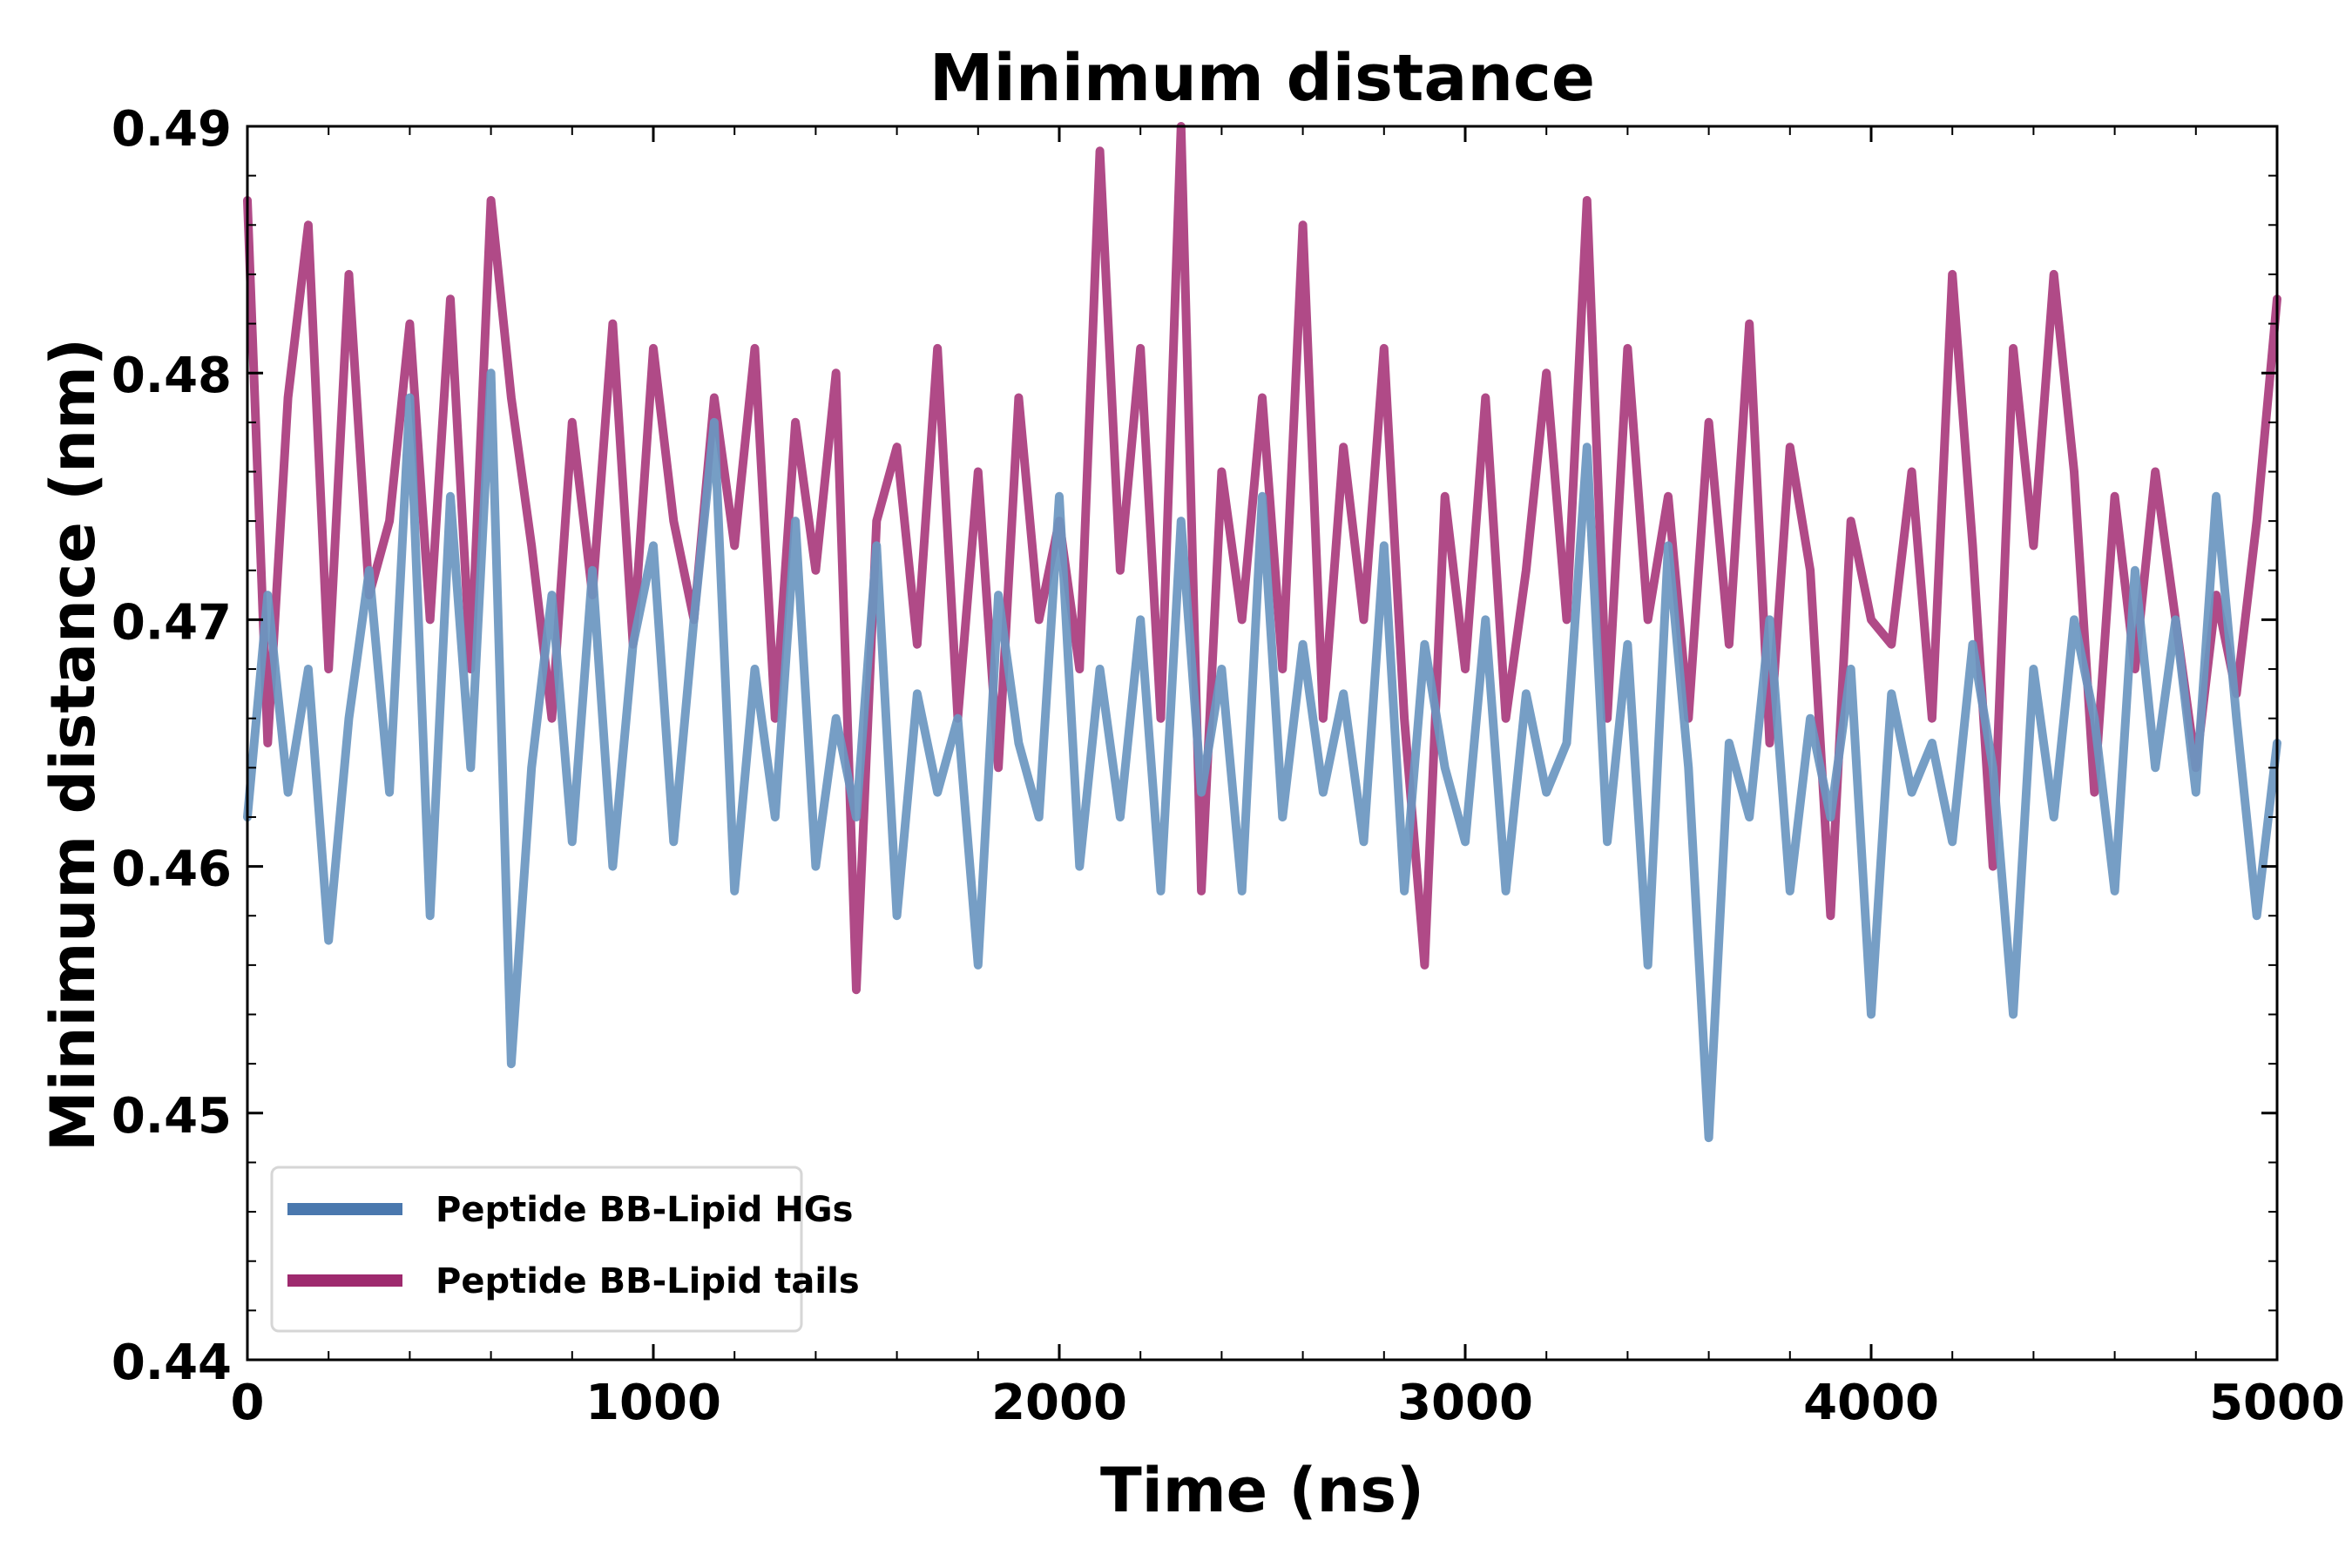  I want to click on legend-label-hgs: Peptide BB-Lipid HGs, so click(644, 1210).